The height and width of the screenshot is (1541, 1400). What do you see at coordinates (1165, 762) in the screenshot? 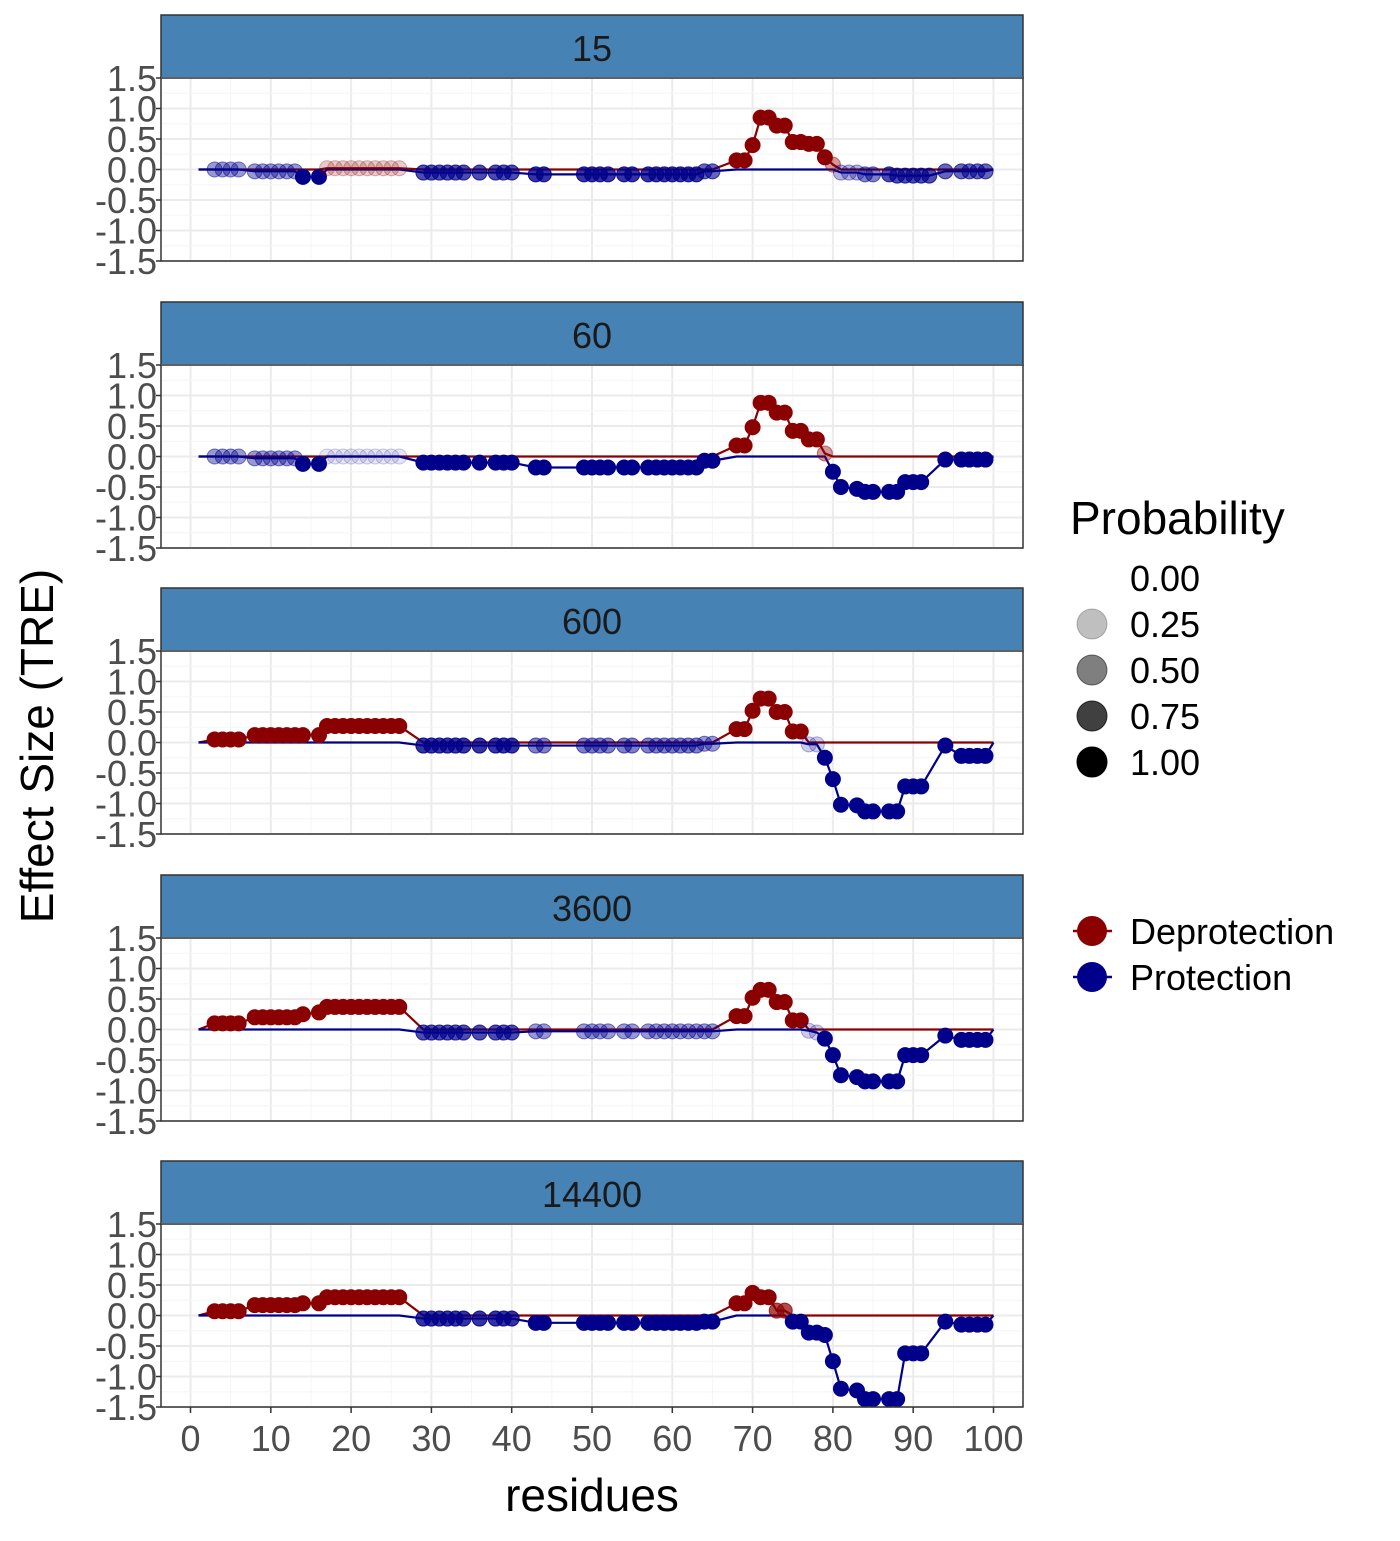
I see `probability-legend-label: 1.00` at bounding box center [1165, 762].